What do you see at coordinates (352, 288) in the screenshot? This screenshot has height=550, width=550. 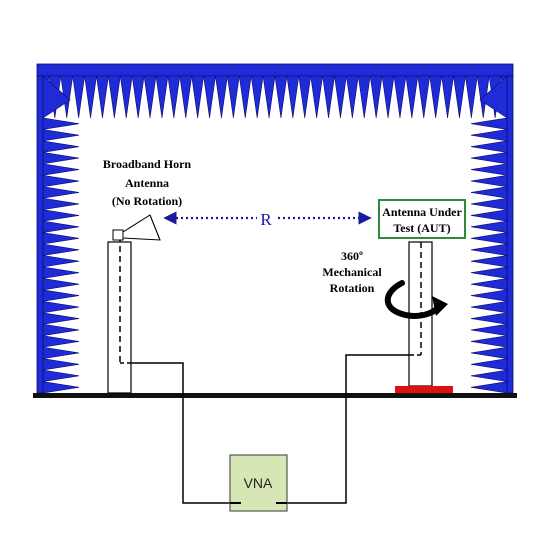 I see `rotation-label-line3: Rotation` at bounding box center [352, 288].